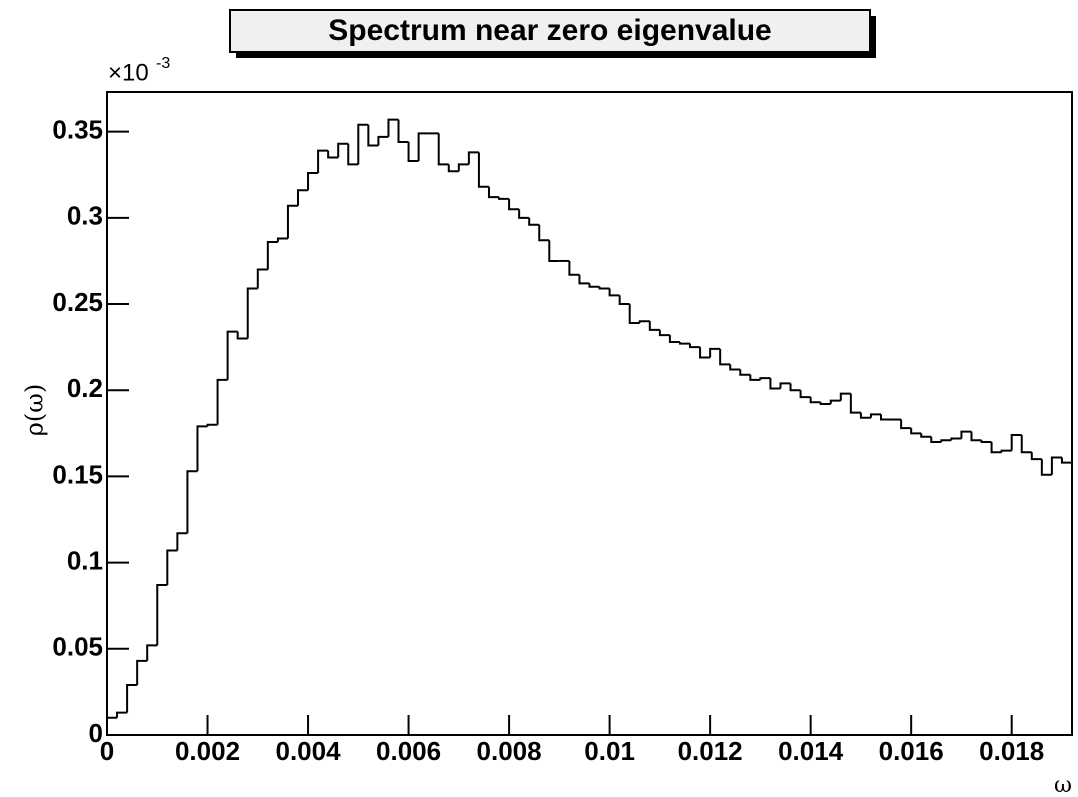  What do you see at coordinates (1063, 785) in the screenshot?
I see `x-axis-label: ω` at bounding box center [1063, 785].